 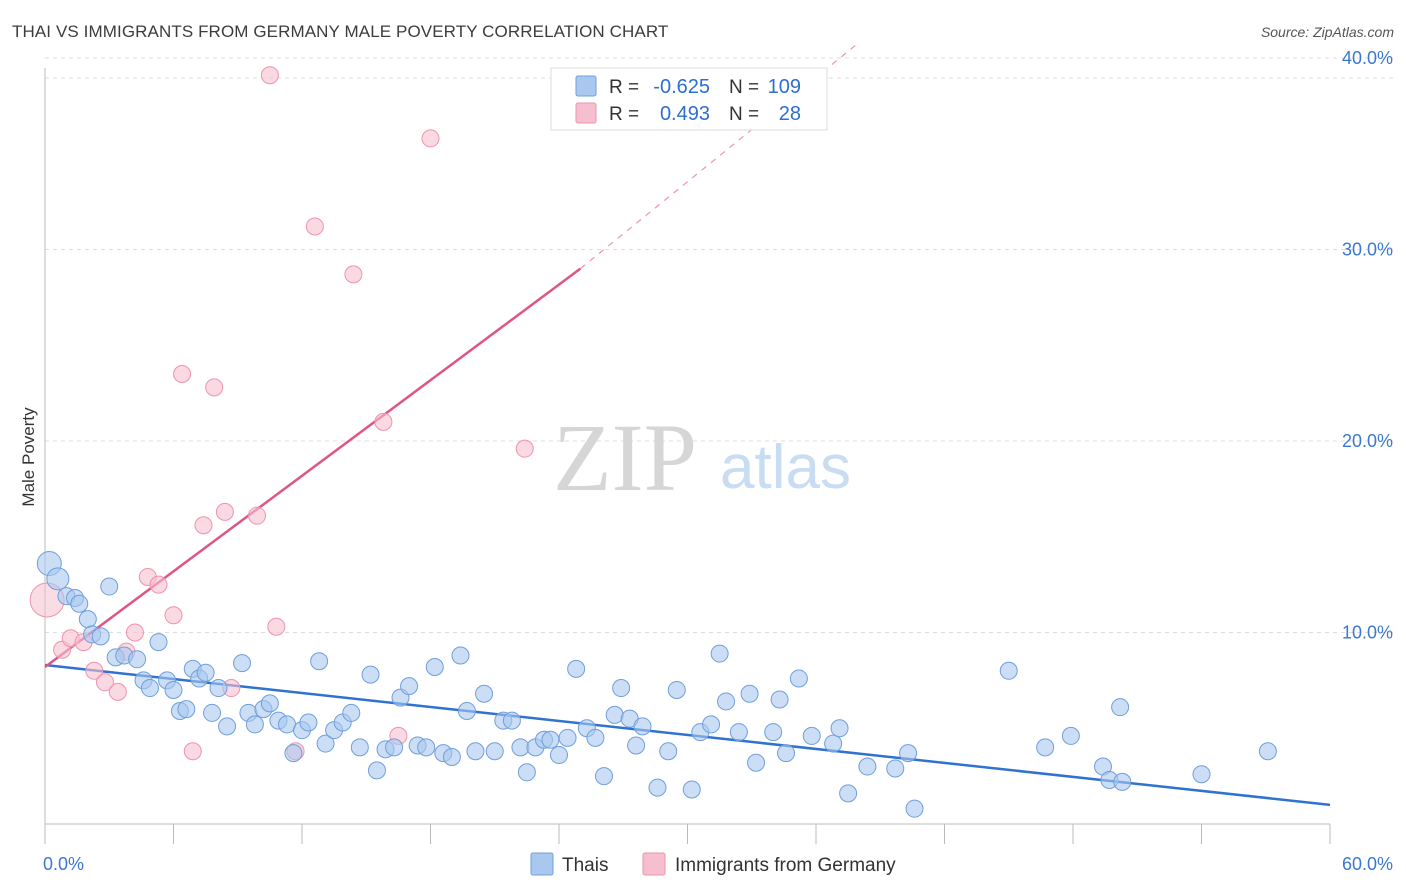 What do you see at coordinates (1367, 250) in the screenshot?
I see `y-tick-label: 30.0%` at bounding box center [1367, 250].